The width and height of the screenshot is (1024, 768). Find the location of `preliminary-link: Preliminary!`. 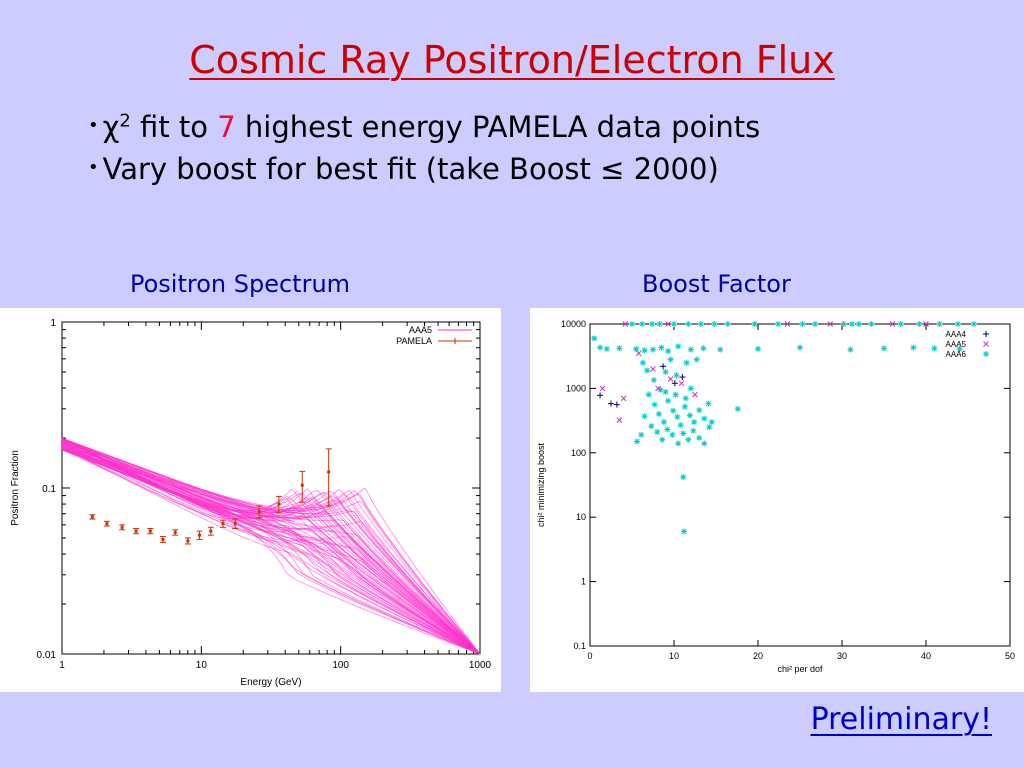

preliminary-link: Preliminary! is located at coordinates (901, 719).